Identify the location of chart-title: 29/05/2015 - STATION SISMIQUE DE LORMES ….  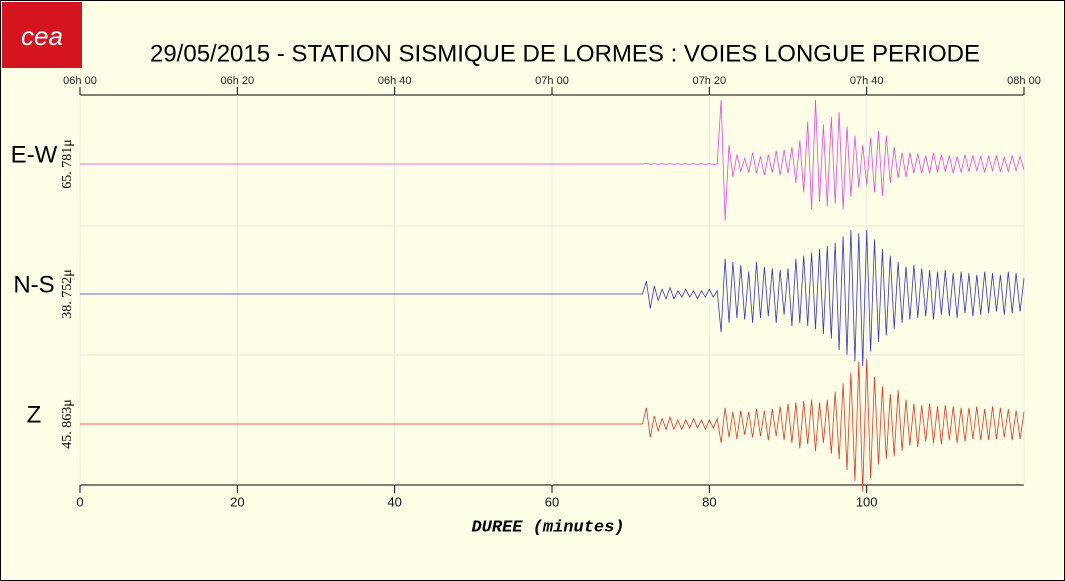
(565, 53).